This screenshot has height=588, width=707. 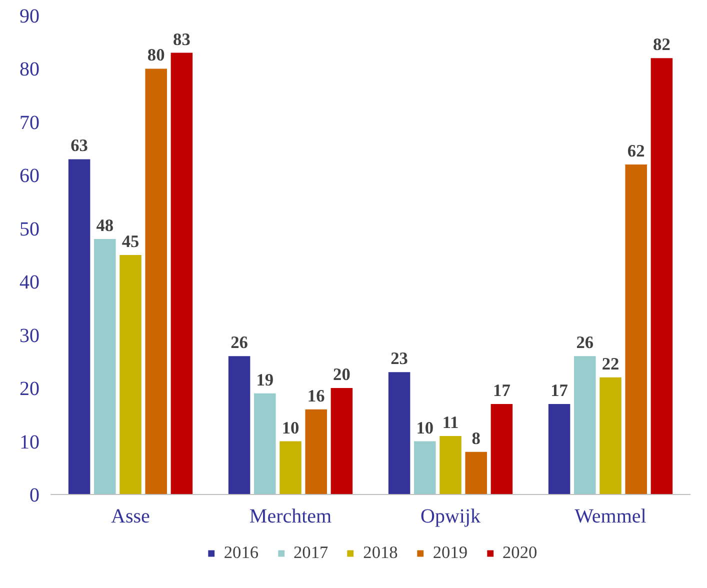 I want to click on data-label: 62, so click(x=636, y=151).